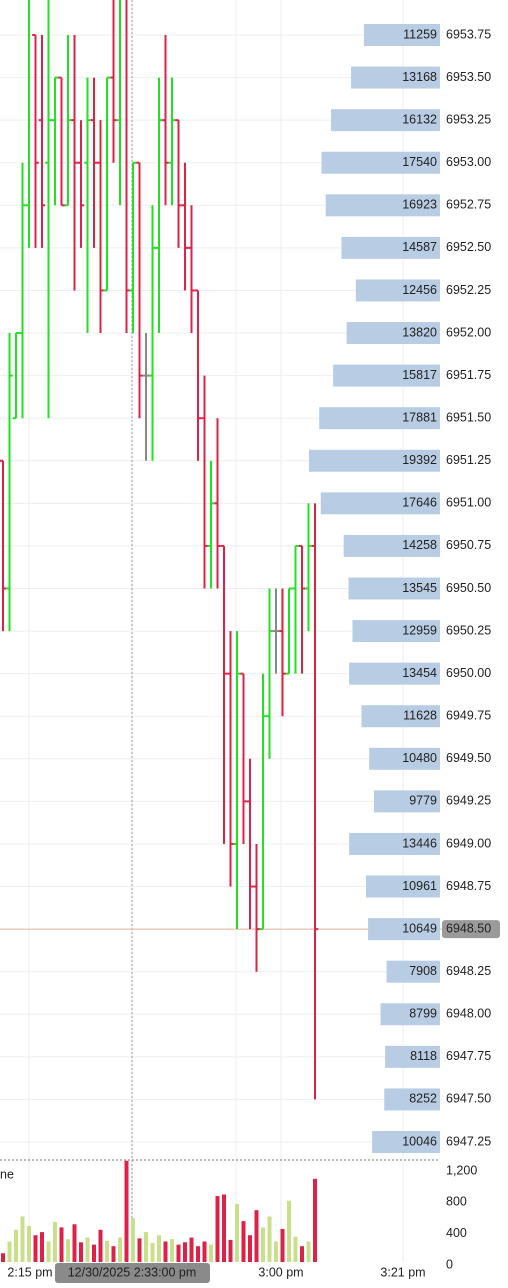 The width and height of the screenshot is (508, 1288). What do you see at coordinates (468, 545) in the screenshot?
I see `price-tick-label: 6950.75` at bounding box center [468, 545].